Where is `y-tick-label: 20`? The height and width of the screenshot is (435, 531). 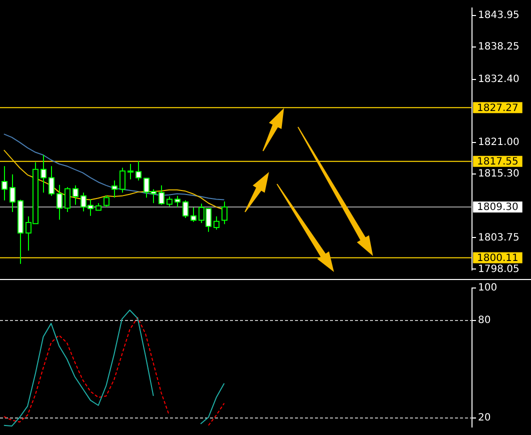 y-tick-label: 20 is located at coordinates (484, 418).